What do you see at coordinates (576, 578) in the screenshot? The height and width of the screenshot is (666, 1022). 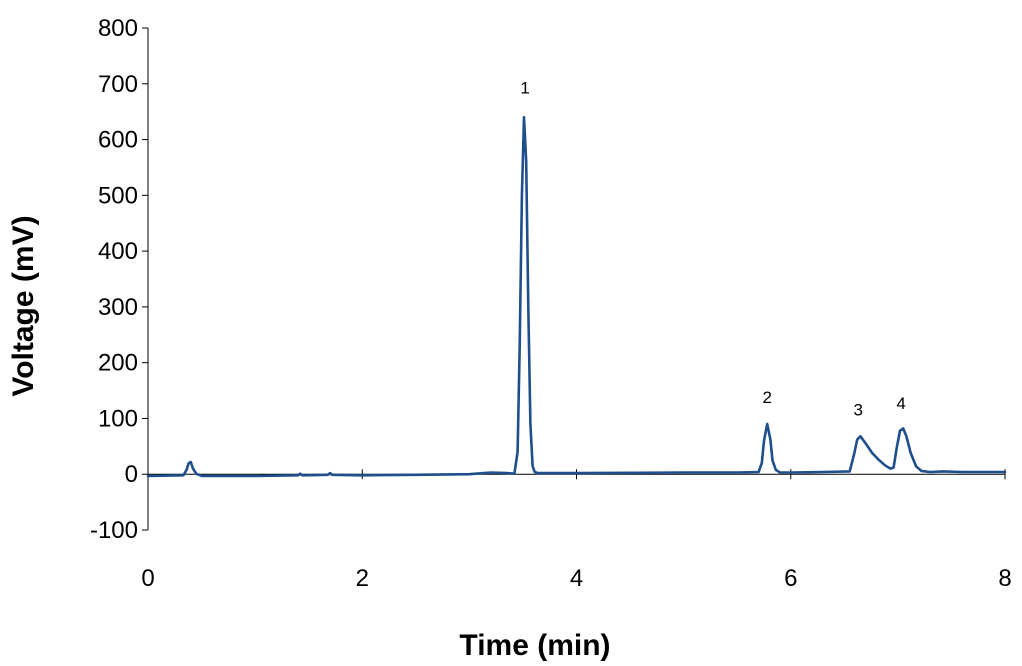 I see `x-tick-label: 4` at bounding box center [576, 578].